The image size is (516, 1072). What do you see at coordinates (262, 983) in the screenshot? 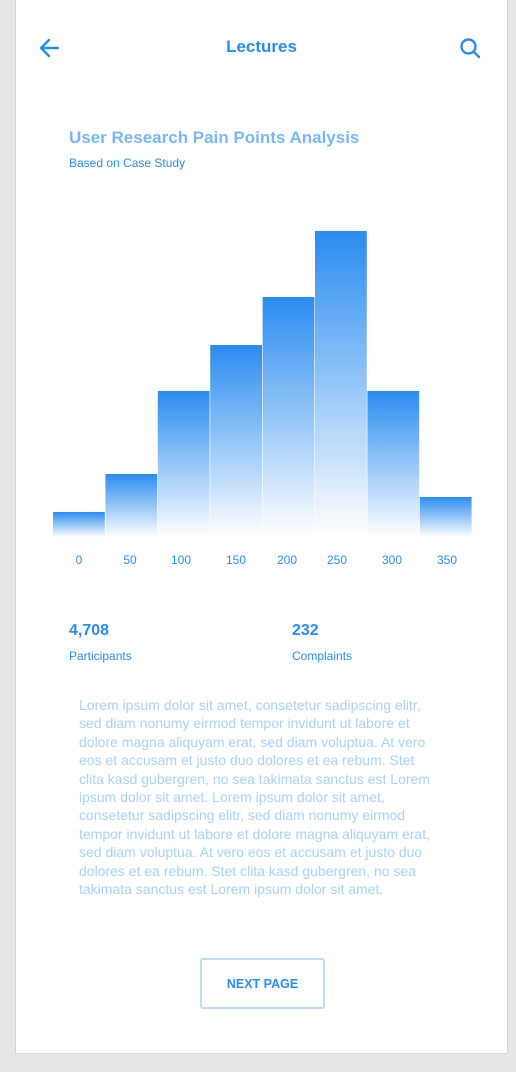
I see `next-page-button: NEXT PAGE` at bounding box center [262, 983].